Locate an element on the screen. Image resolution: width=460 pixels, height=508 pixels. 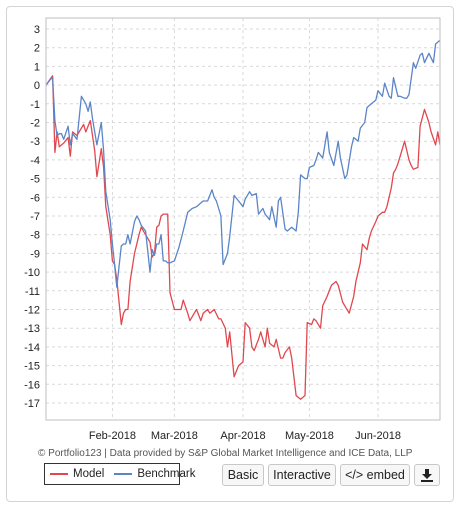
y-tick-label: -17 is located at coordinates (32, 404).